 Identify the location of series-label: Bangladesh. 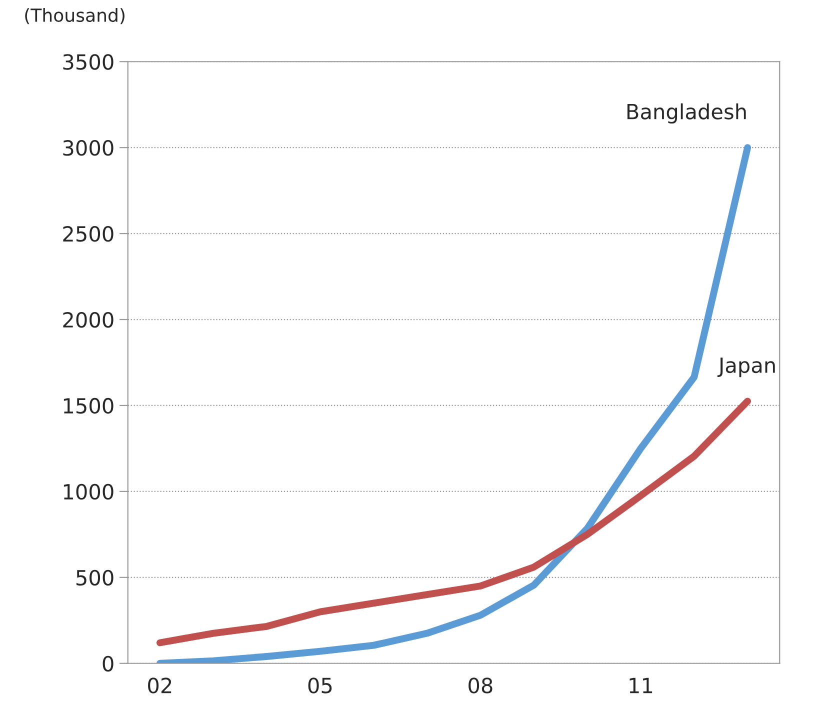
(686, 113).